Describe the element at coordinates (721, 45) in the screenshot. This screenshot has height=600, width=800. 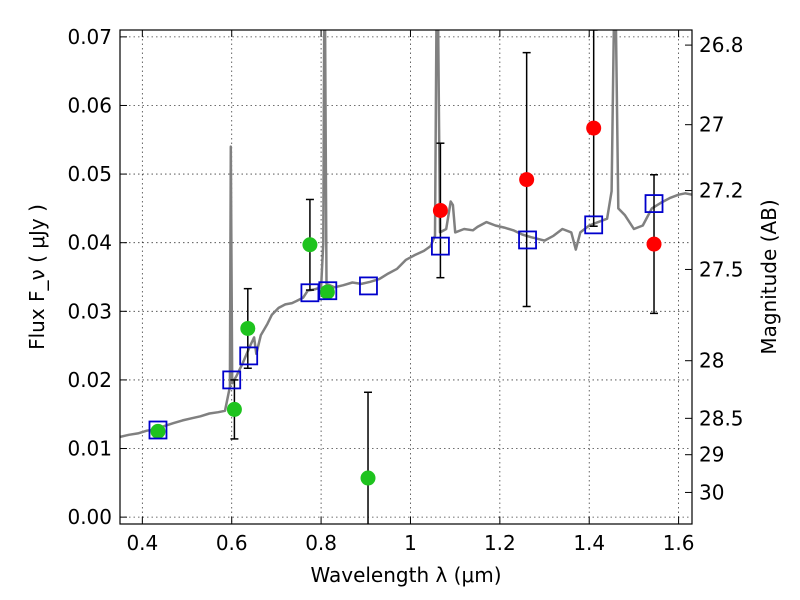
I see `right-tick-label: 26.8` at that location.